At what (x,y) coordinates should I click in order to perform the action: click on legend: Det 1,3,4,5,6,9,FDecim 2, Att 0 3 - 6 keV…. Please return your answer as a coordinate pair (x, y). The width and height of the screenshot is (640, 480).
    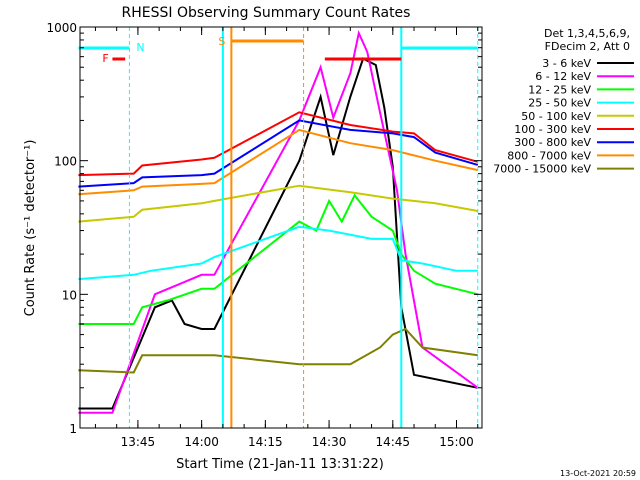
    Looking at the image, I should click on (563, 101).